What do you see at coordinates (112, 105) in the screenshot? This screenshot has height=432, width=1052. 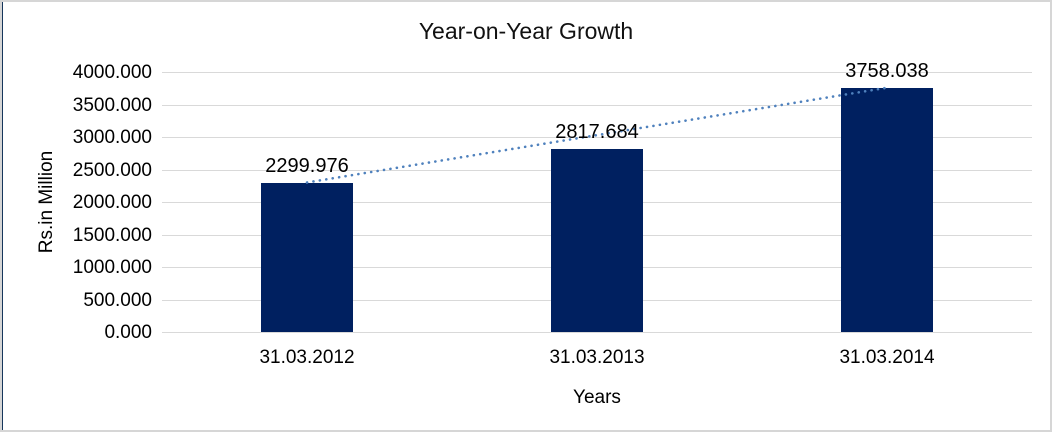 I see `y-tick-label: 3500.000` at bounding box center [112, 105].